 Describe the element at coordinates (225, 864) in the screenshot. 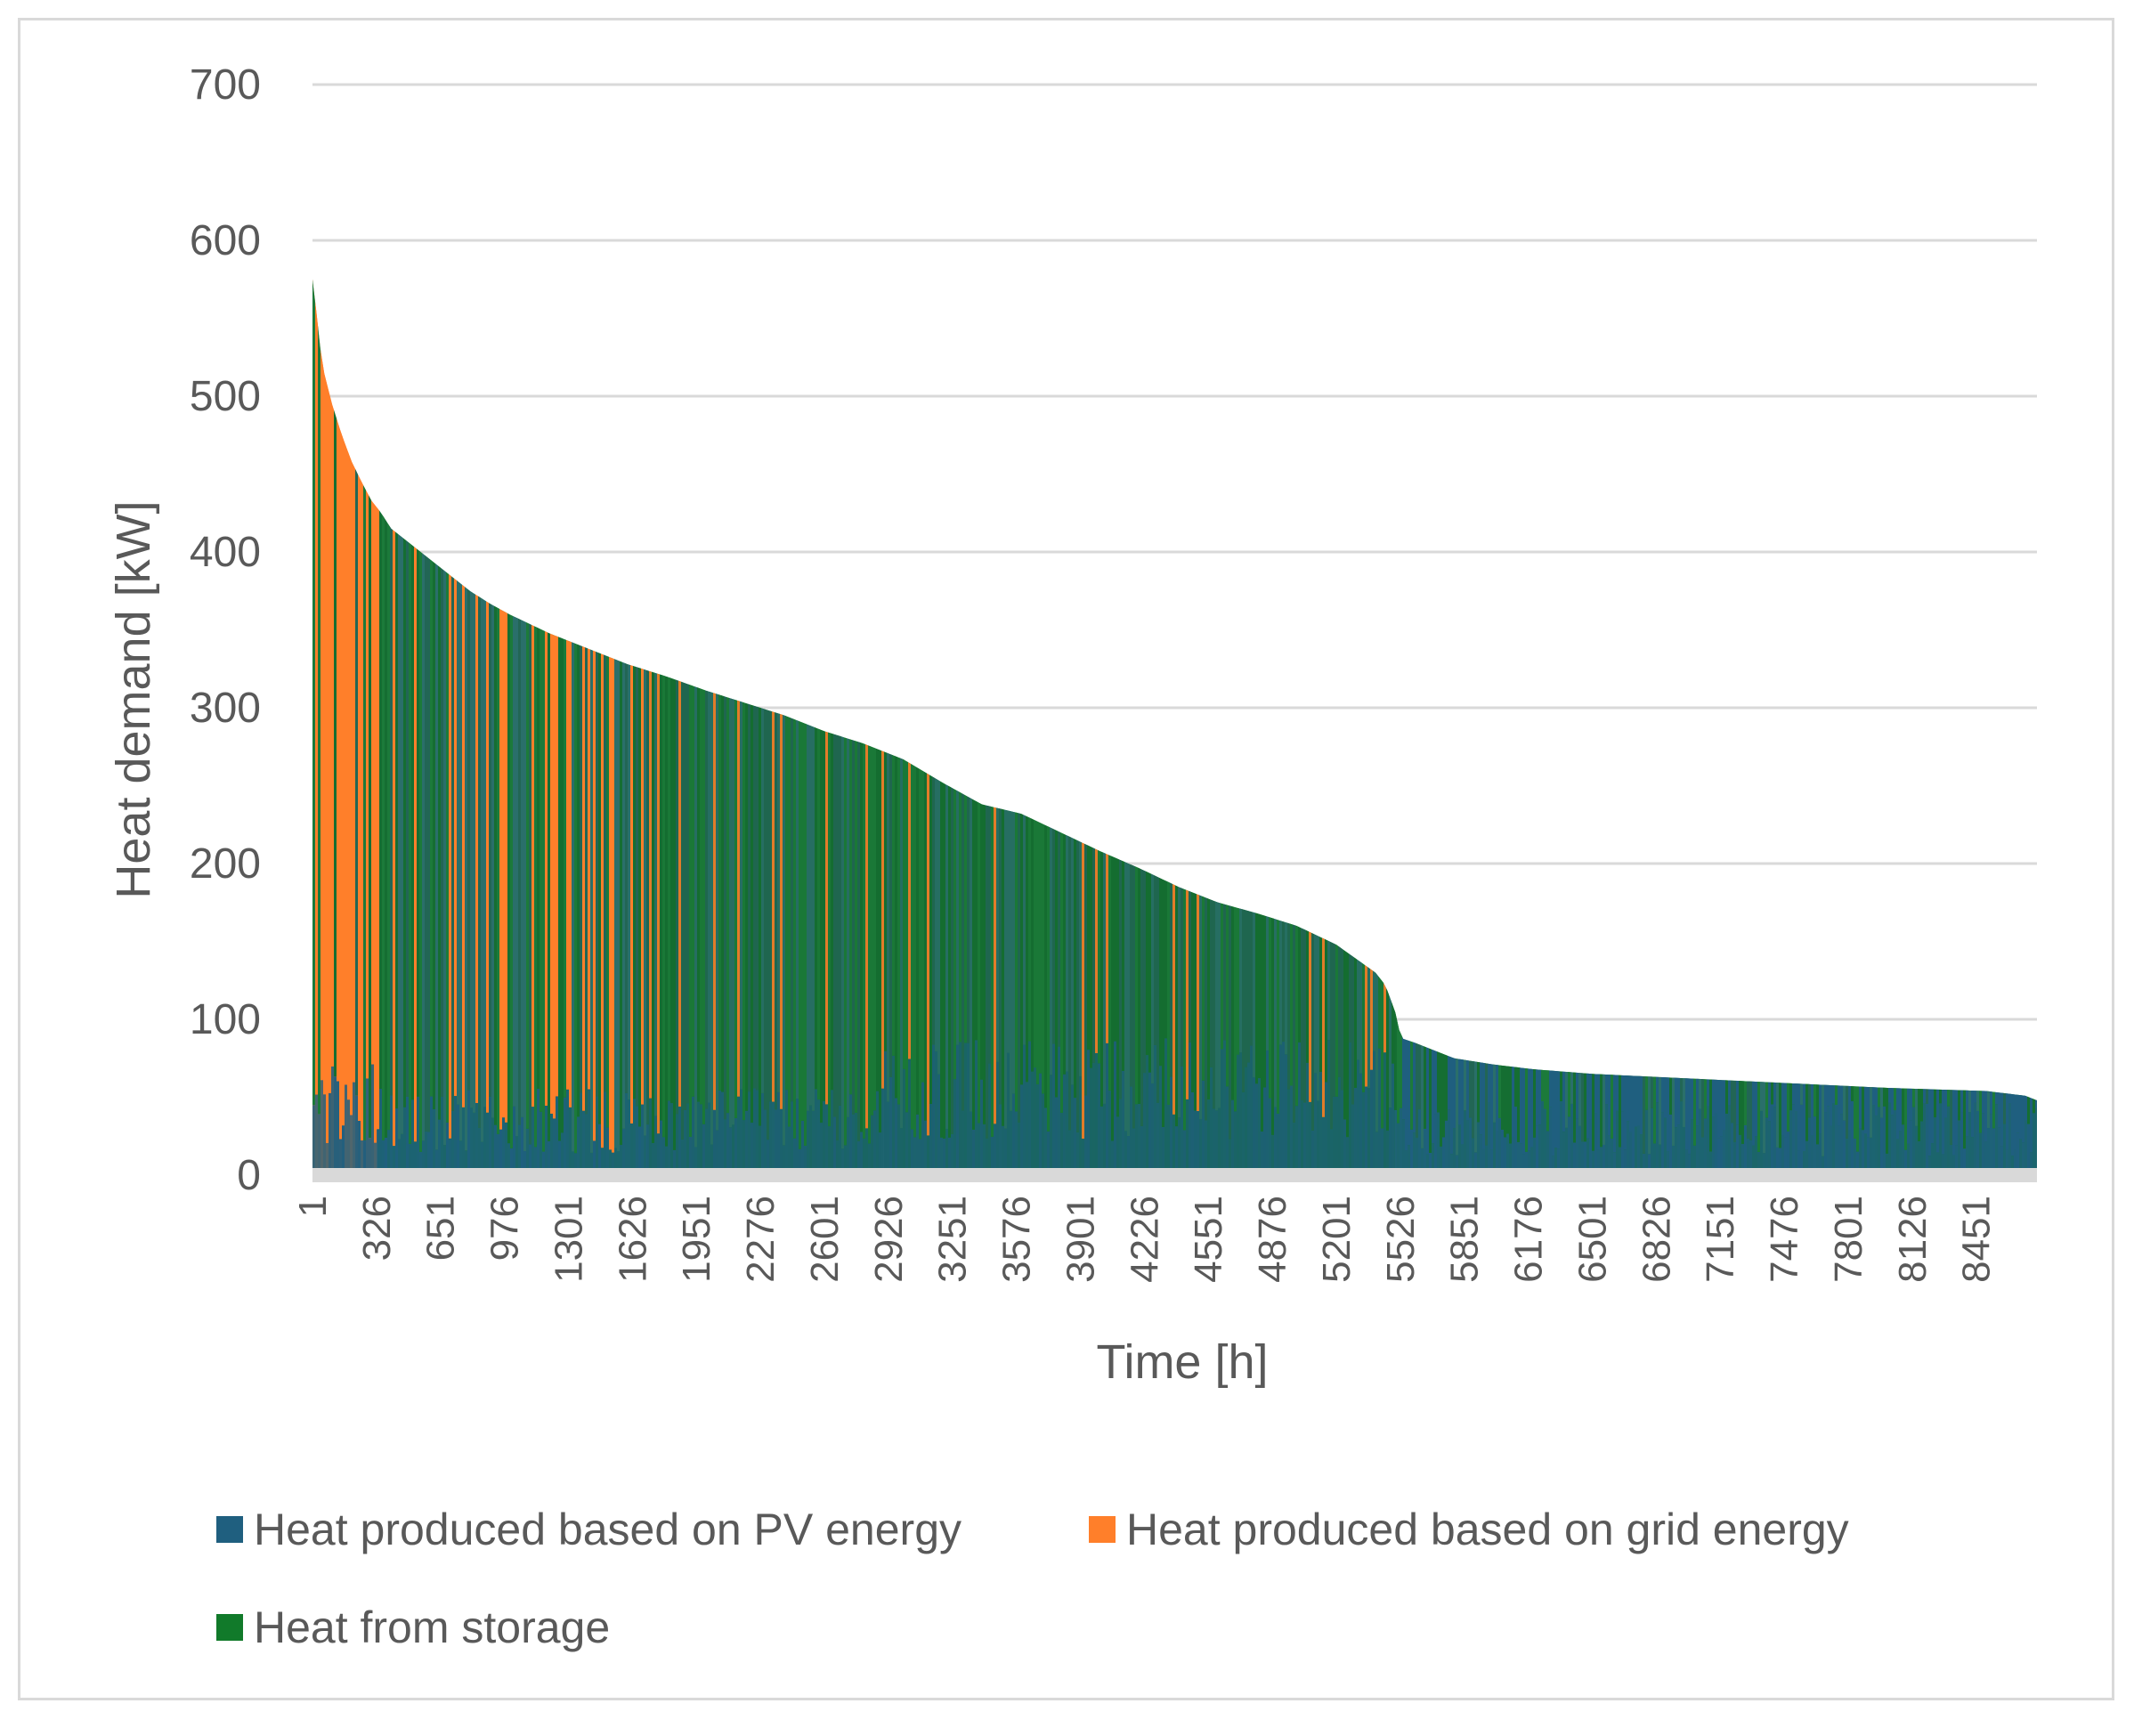

I see `y-tick-label: 200` at that location.